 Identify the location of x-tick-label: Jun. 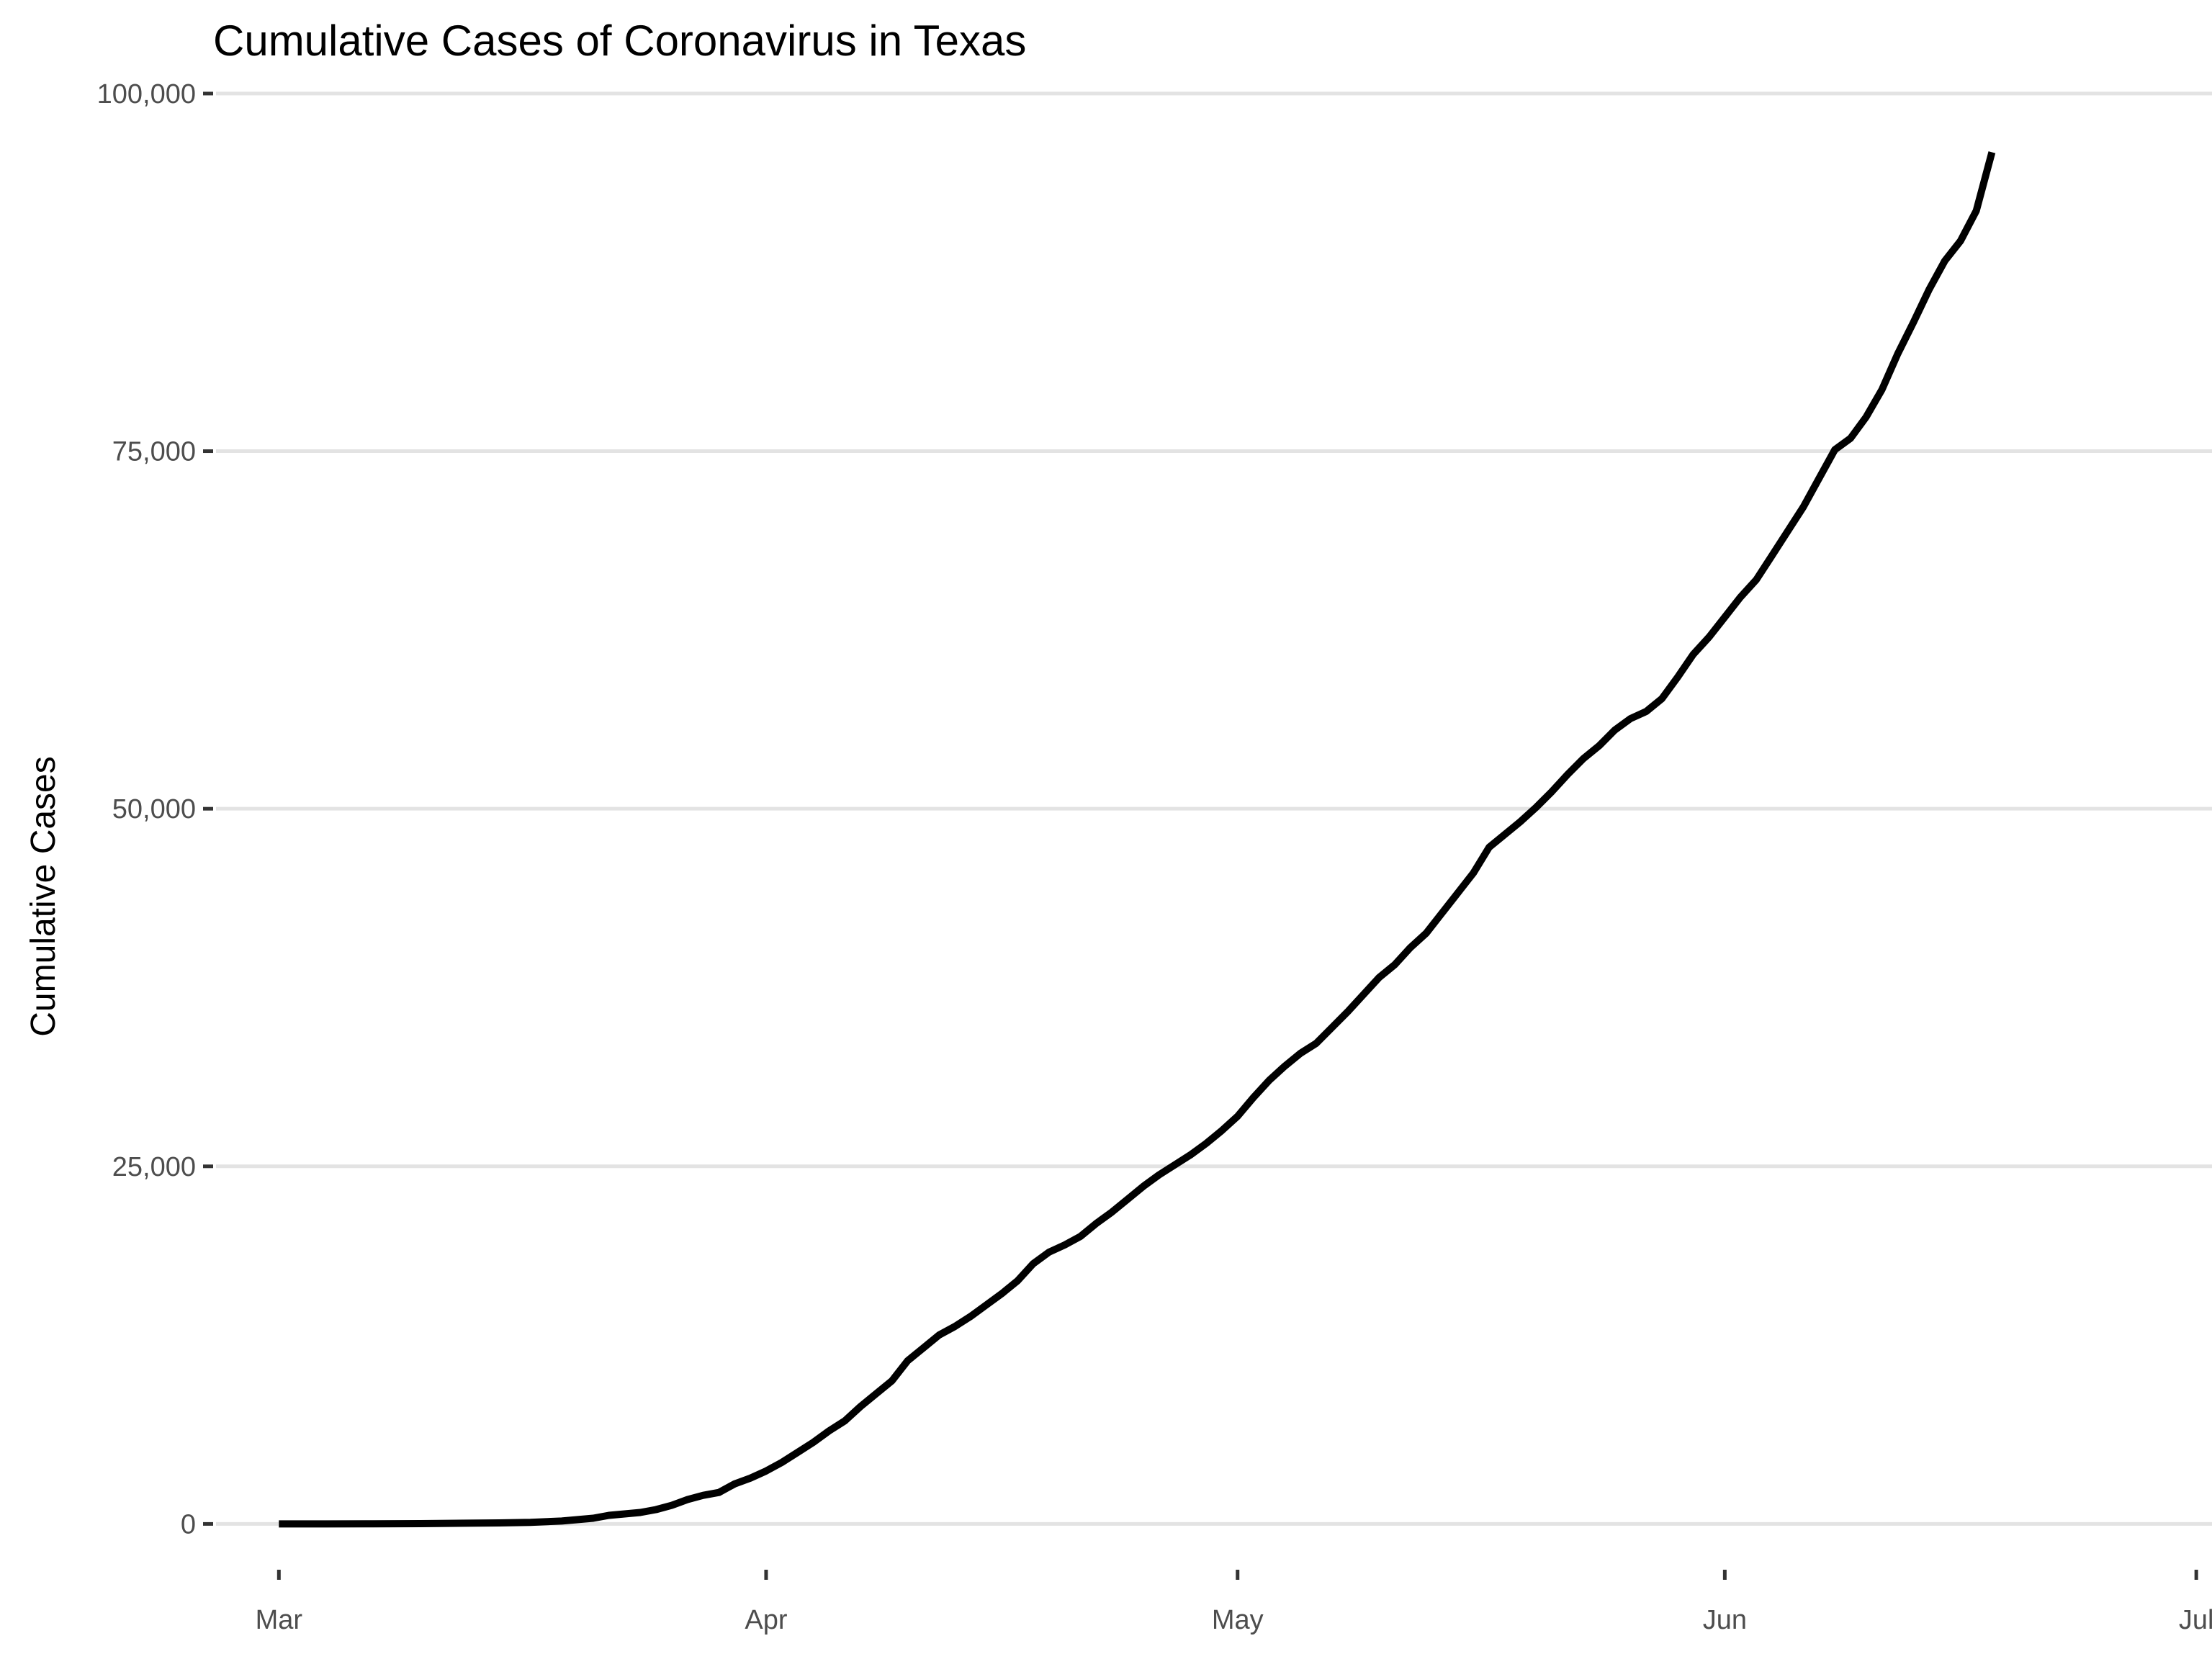
(1725, 1620).